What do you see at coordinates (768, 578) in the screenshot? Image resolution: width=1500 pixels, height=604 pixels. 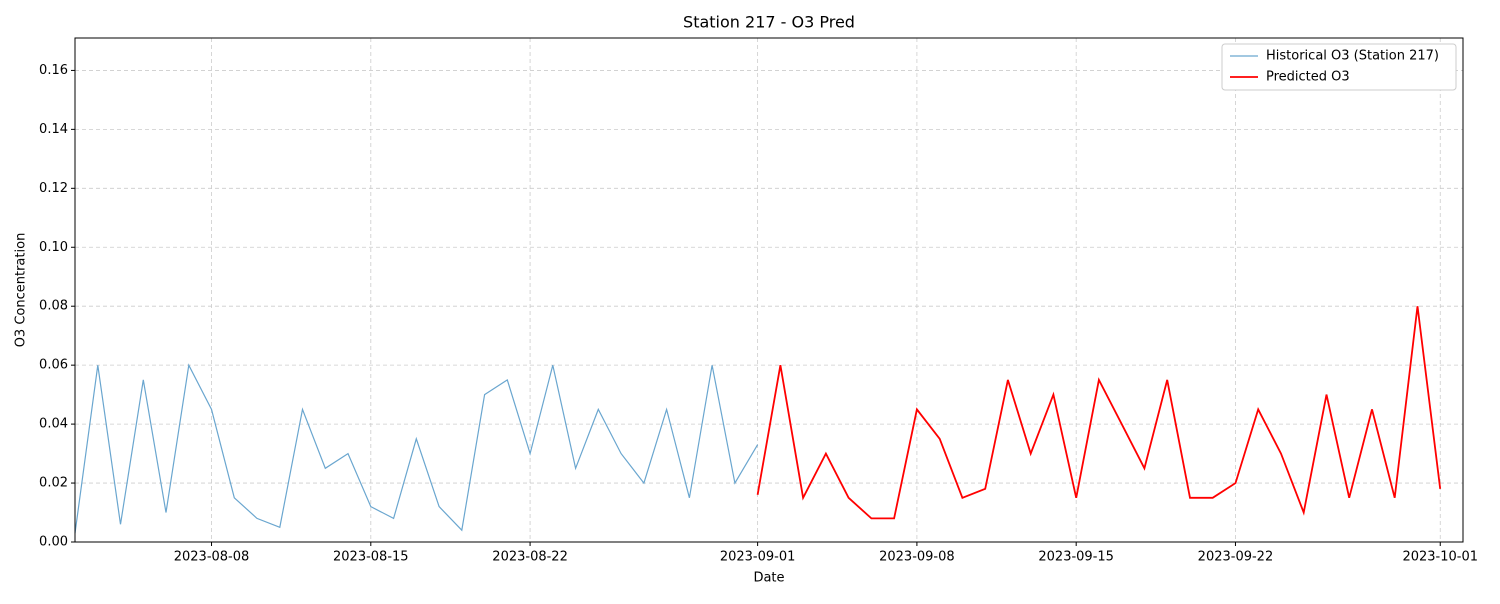 I see `x-axis-label: Date` at bounding box center [768, 578].